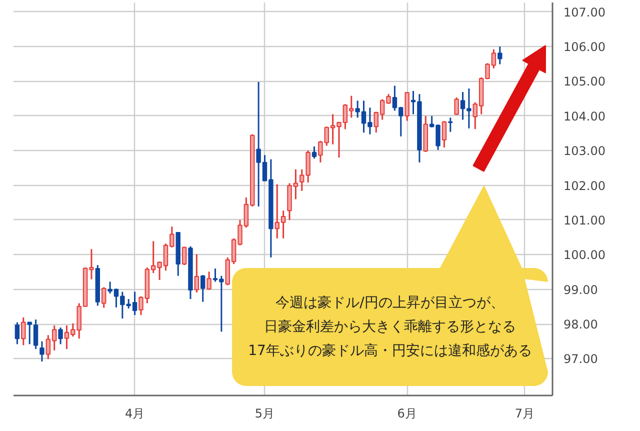  Describe the element at coordinates (581, 359) in the screenshot. I see `y-tick-label: 97.00` at that location.